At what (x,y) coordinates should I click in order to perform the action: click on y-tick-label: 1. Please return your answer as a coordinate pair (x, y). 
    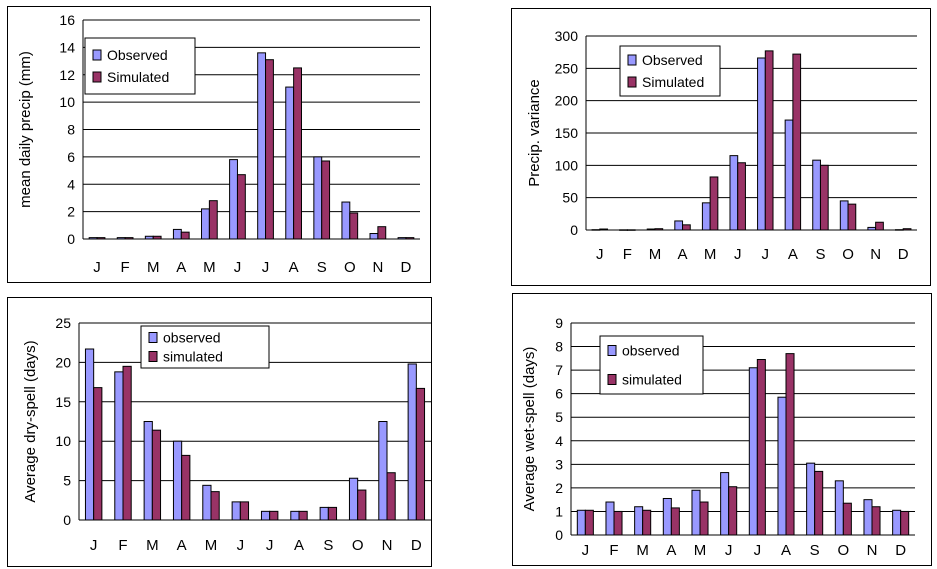
    Looking at the image, I should click on (559, 511).